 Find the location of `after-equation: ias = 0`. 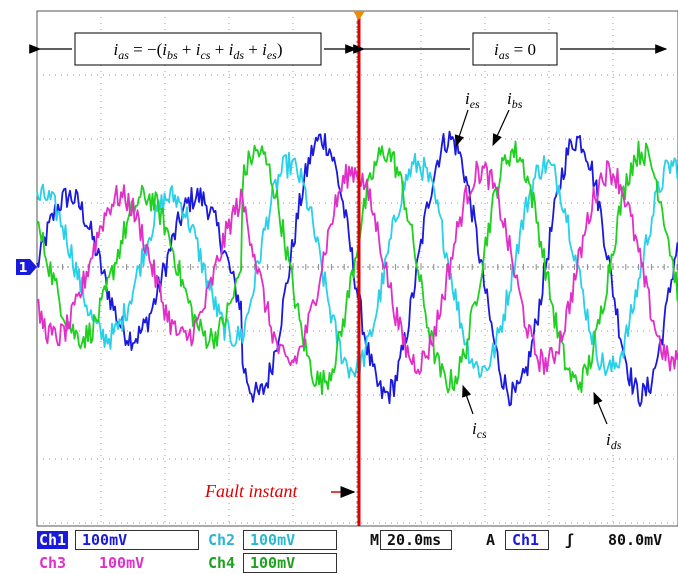

after-equation: ias = 0 is located at coordinates (515, 51).